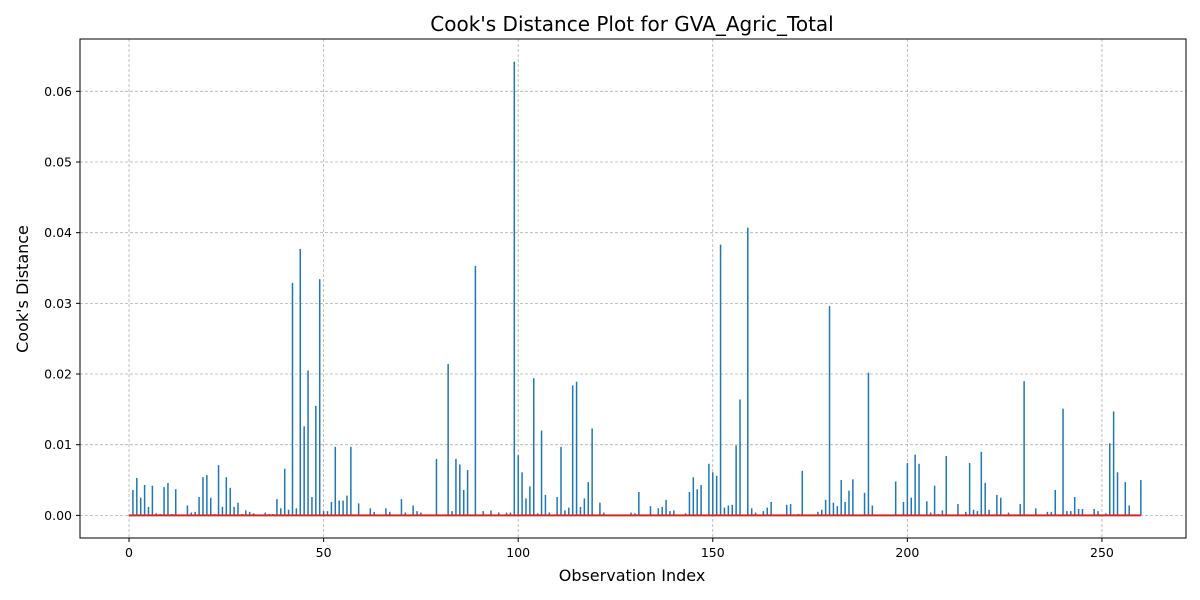  Describe the element at coordinates (631, 24) in the screenshot. I see `chart-title: Cook's Distance Plot for GVA_Agric_Total` at that location.